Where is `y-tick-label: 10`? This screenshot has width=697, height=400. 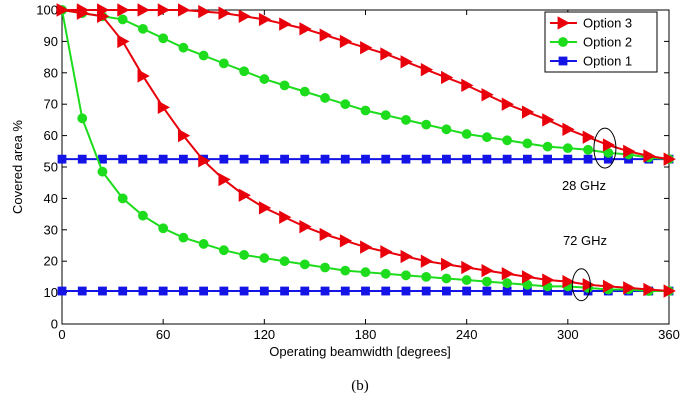
y-tick-label: 10 is located at coordinates (51, 292).